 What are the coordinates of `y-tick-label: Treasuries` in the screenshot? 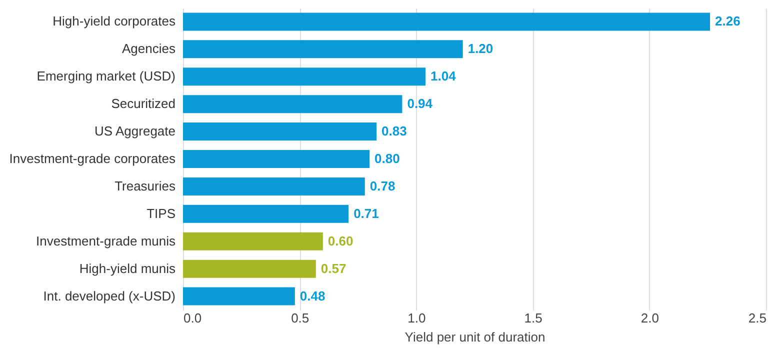 It's located at (145, 186).